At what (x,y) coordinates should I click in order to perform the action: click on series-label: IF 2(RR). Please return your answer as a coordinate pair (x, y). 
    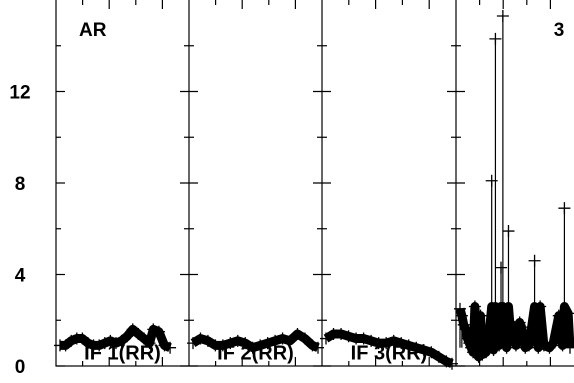
    Looking at the image, I should click on (255, 354).